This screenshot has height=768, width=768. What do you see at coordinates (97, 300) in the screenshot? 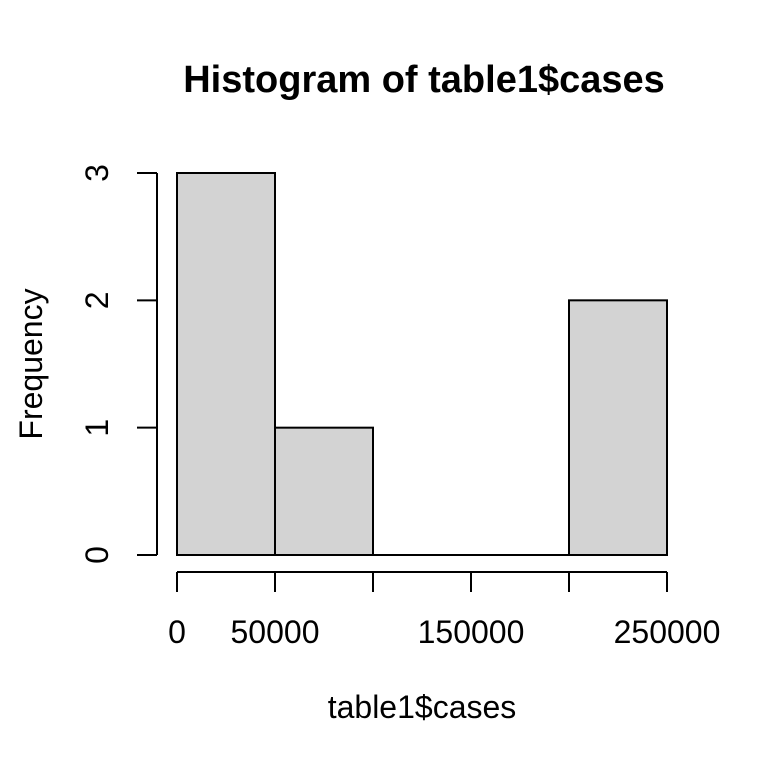
I see `y-tick-label: 2` at bounding box center [97, 300].